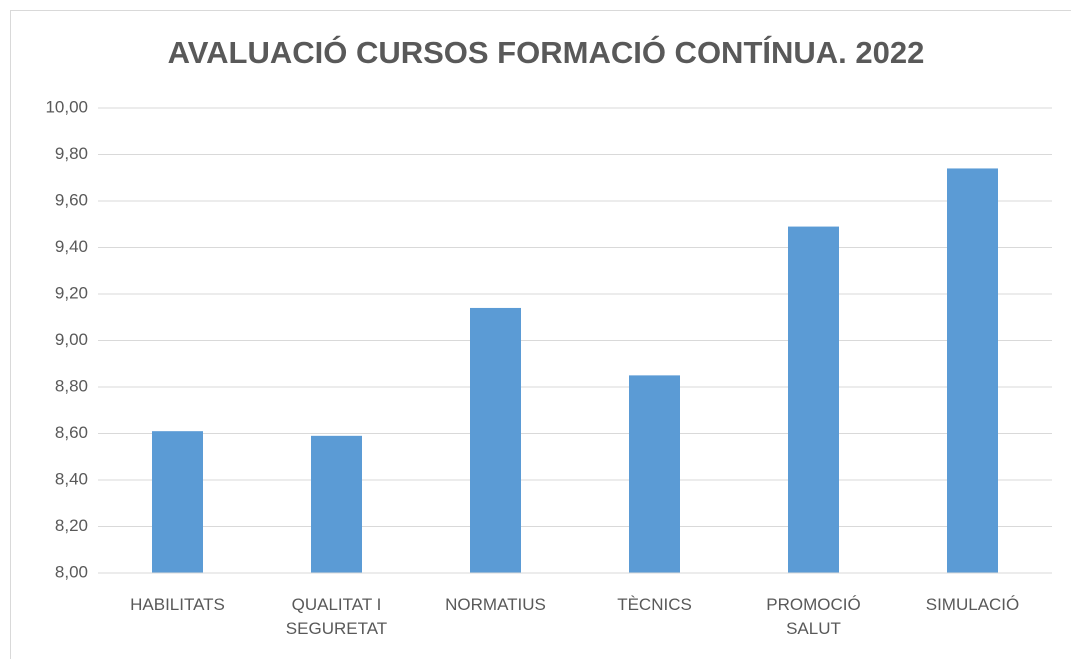 The width and height of the screenshot is (1071, 659). Describe the element at coordinates (972, 604) in the screenshot. I see `x-tick-label: SIMULACIÓ` at that location.